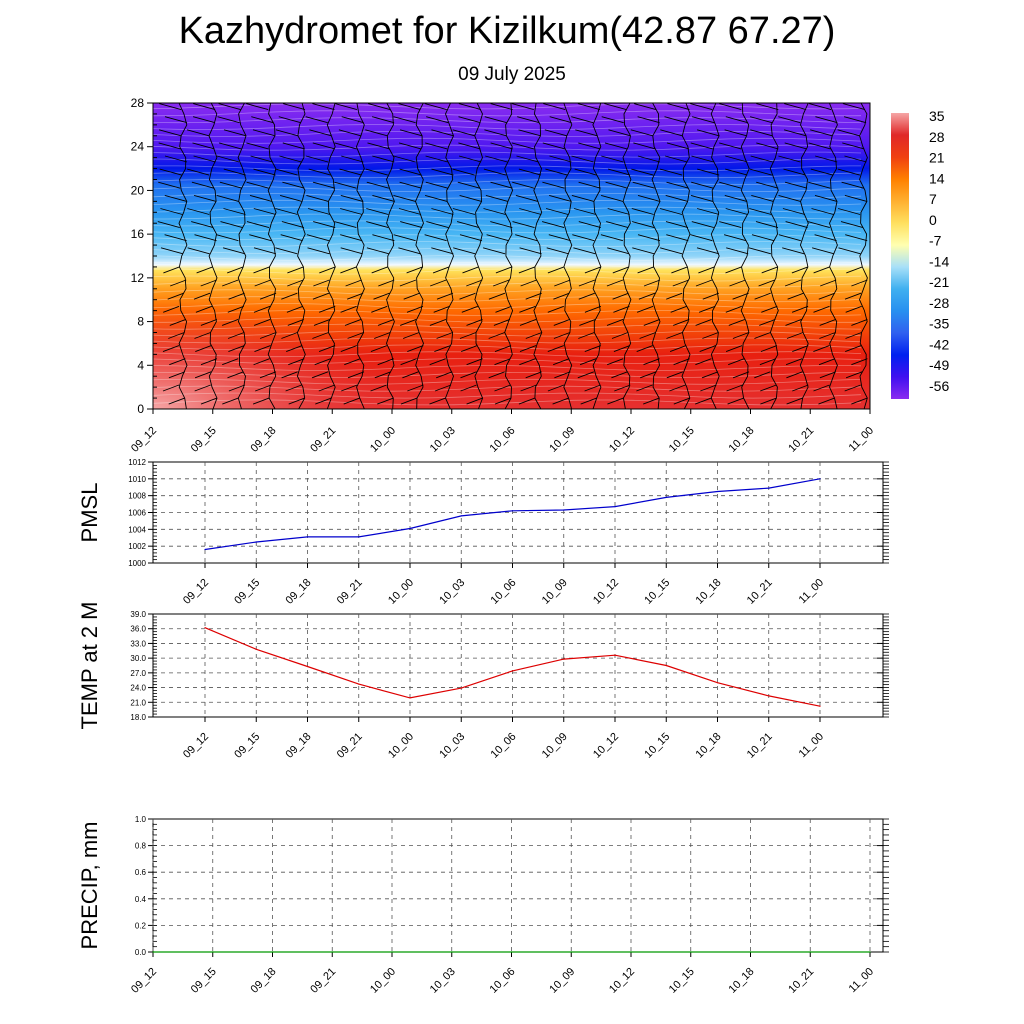 The width and height of the screenshot is (1024, 1024). Describe the element at coordinates (138, 614) in the screenshot. I see `y-tick-label: 39.0` at that location.